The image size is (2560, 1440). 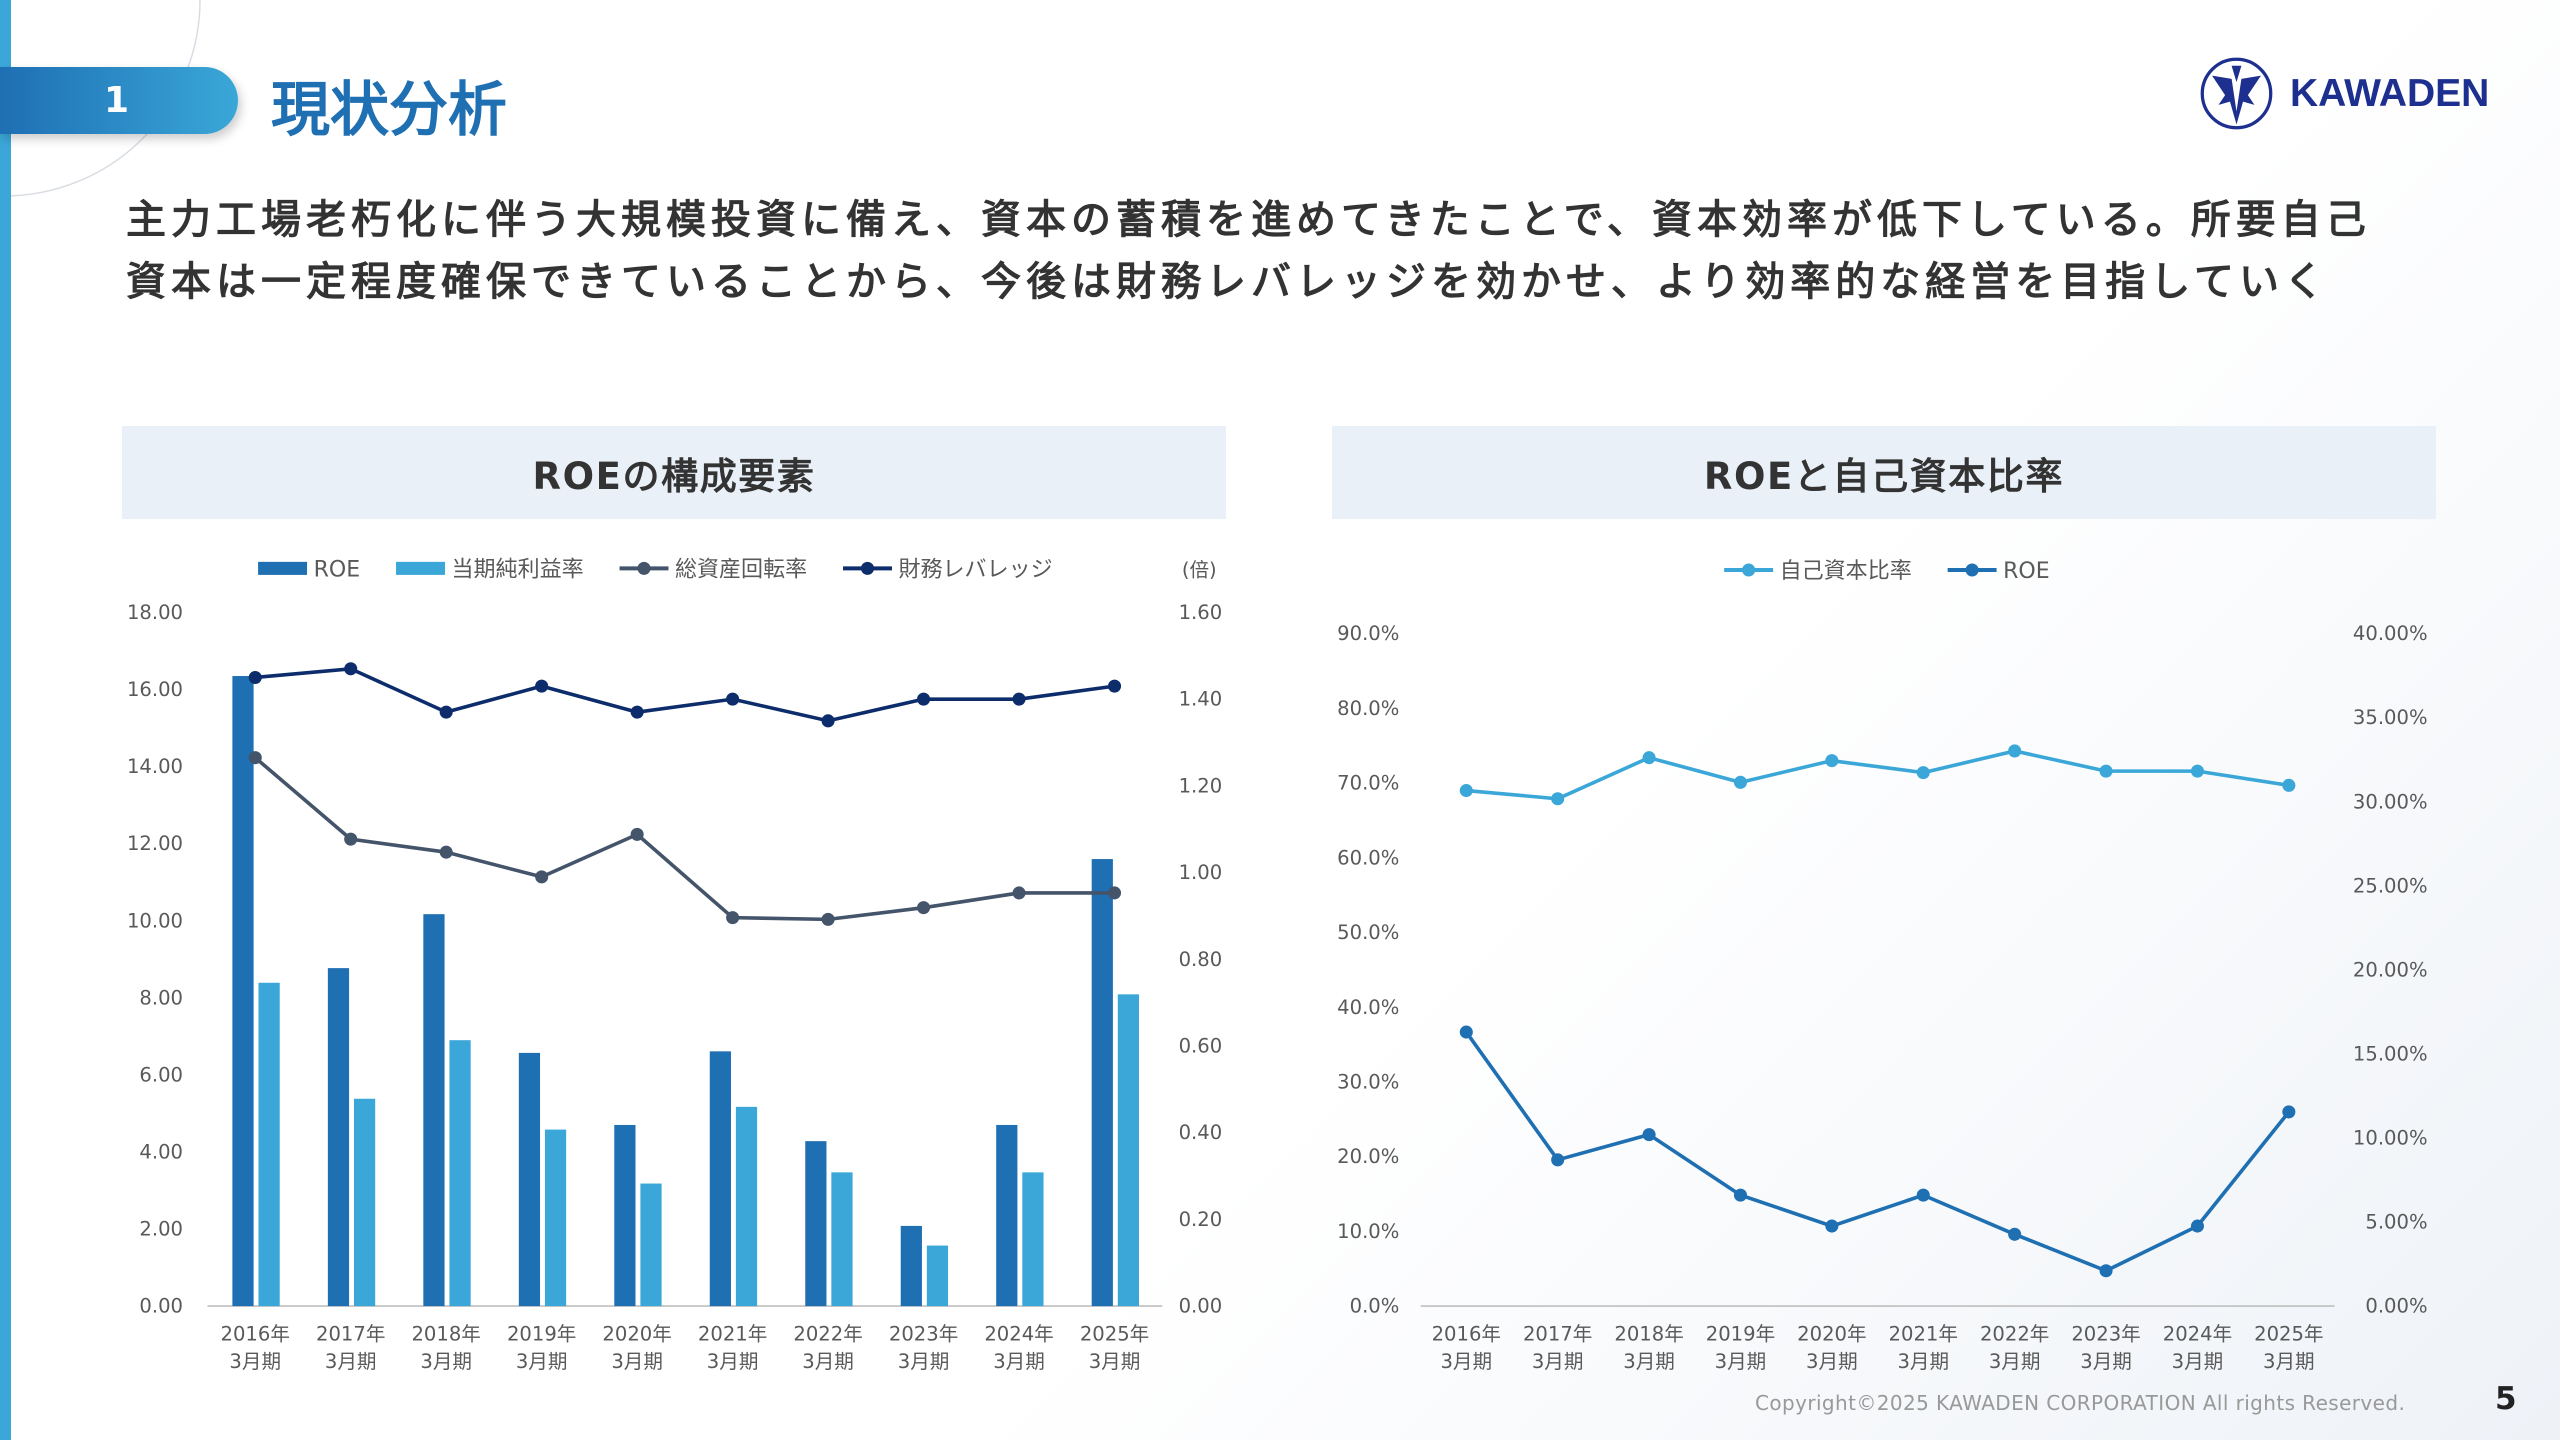 What do you see at coordinates (1368, 1231) in the screenshot?
I see `left-axis-tick-label: 10.0%` at bounding box center [1368, 1231].